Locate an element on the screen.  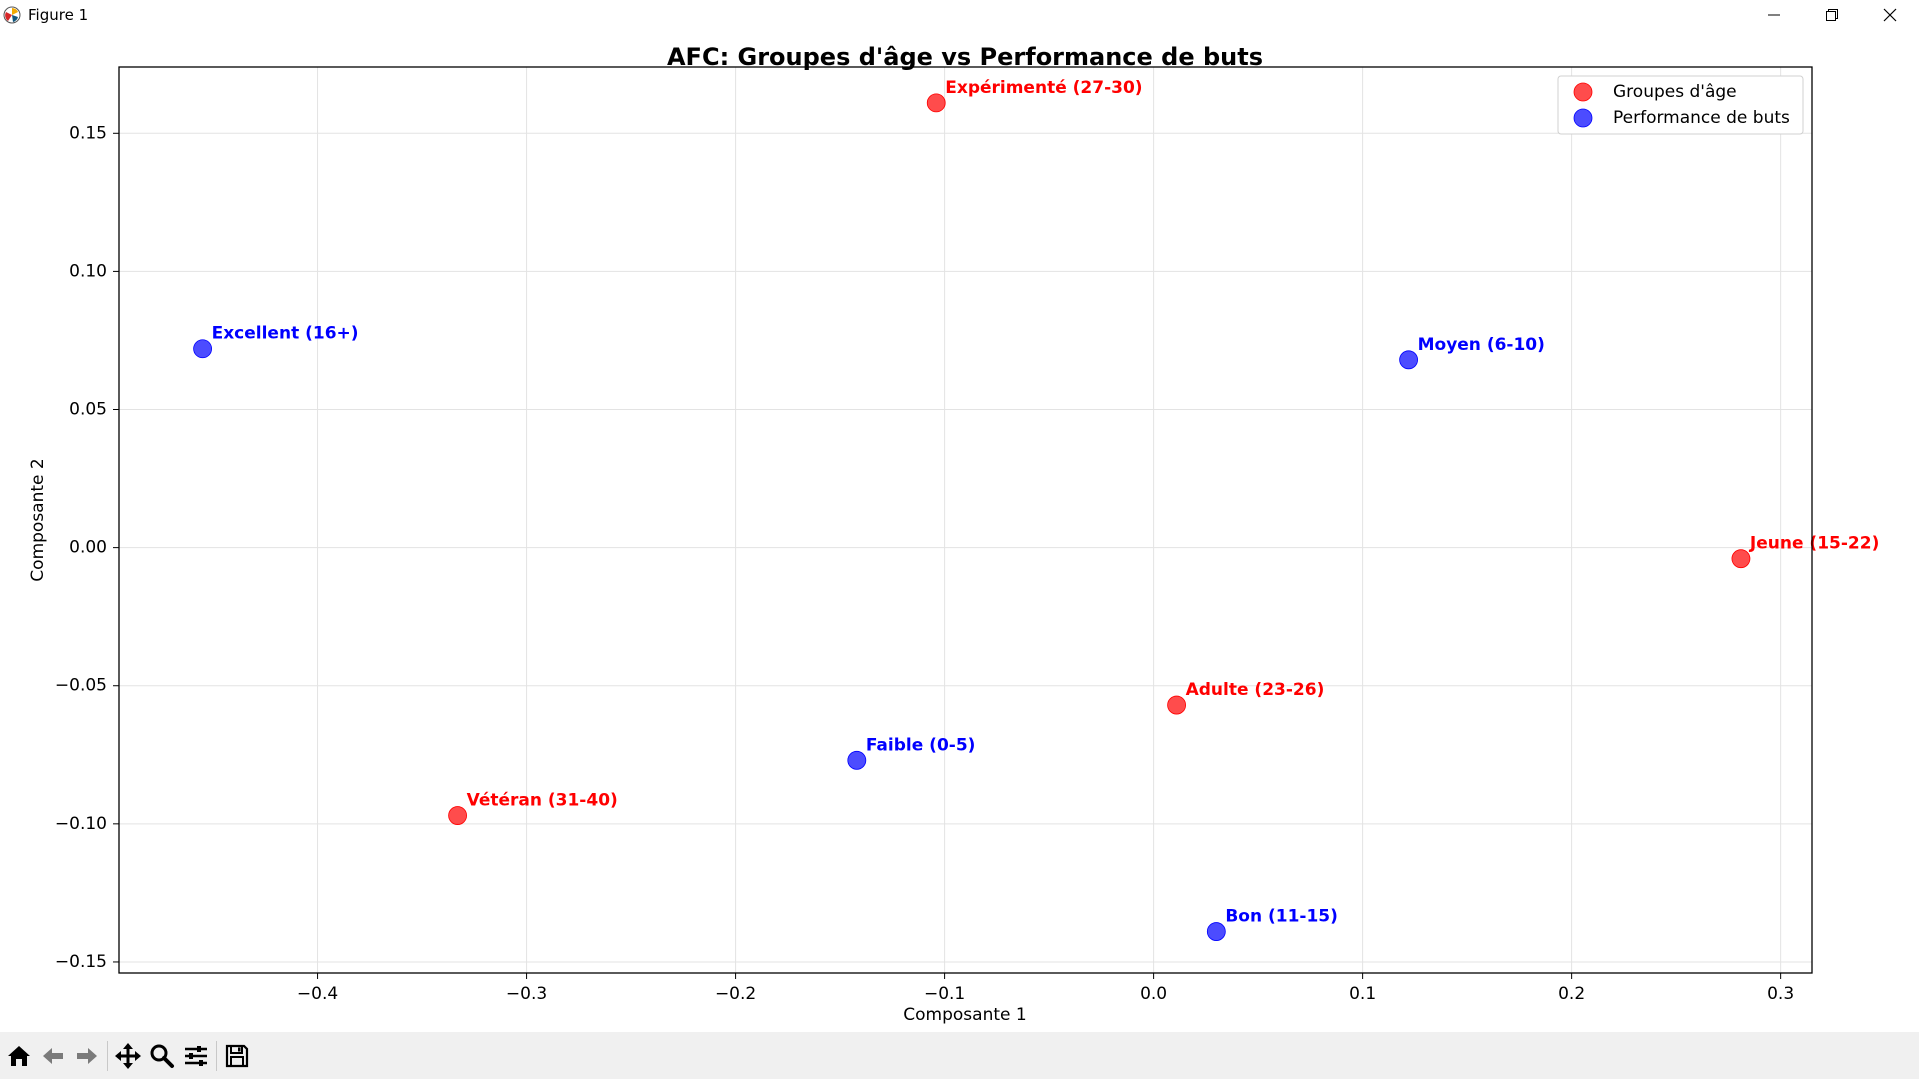
y-tick-label: −0.10 is located at coordinates (81, 824).